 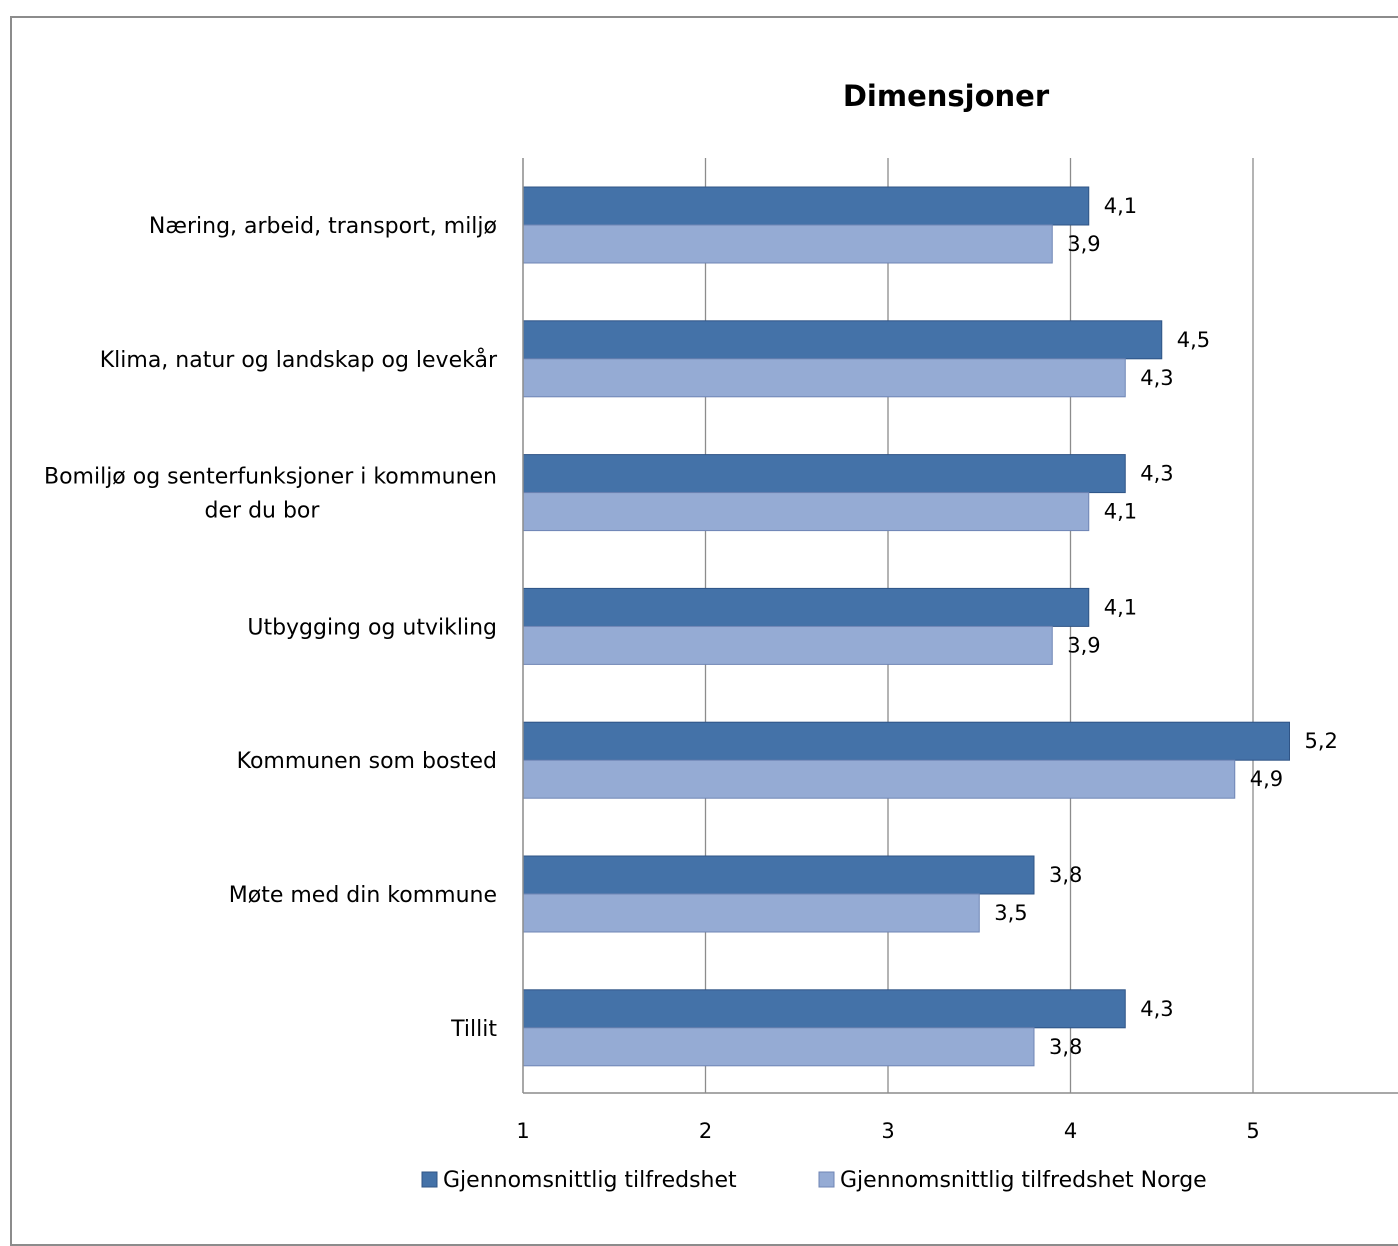 I want to click on data-label-s1-c2: 4,5, so click(x=1193, y=340).